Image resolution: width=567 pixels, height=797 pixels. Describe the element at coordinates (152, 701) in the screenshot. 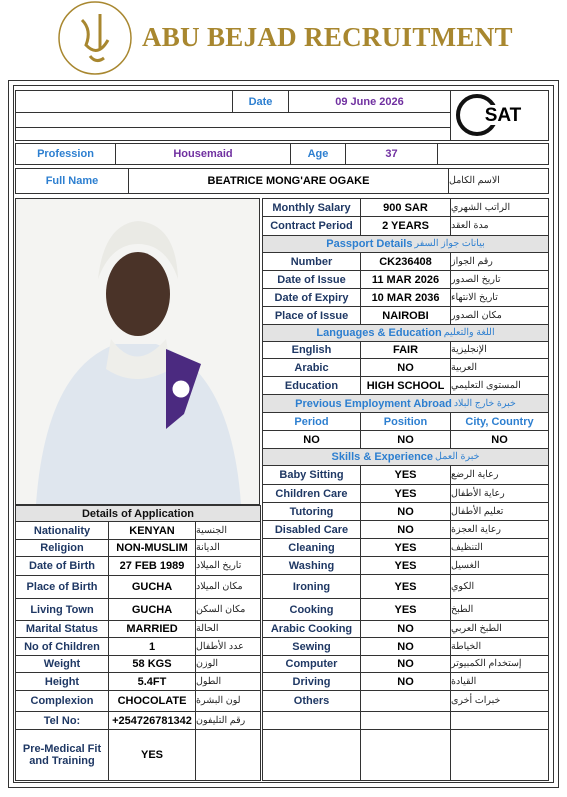

I see `detail-value: CHOCOLATE` at that location.